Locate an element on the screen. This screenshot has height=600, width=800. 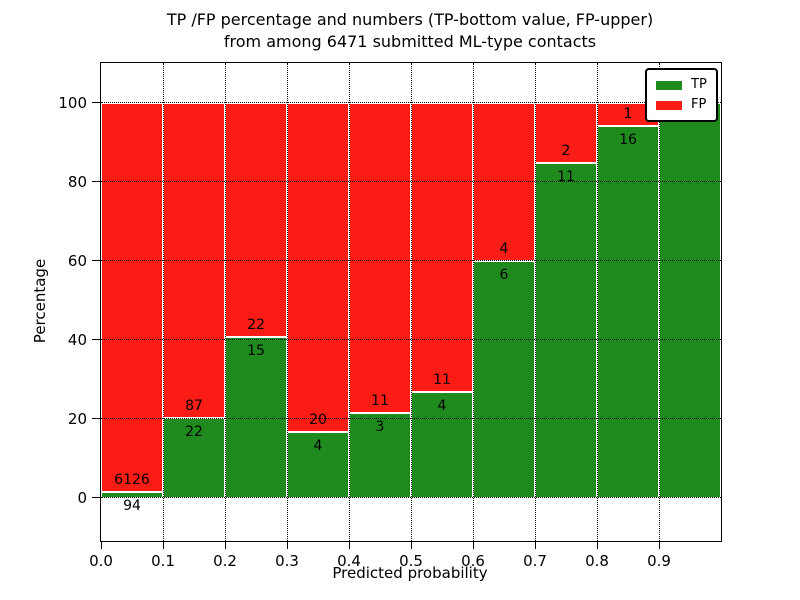
fp-count-label: 87 is located at coordinates (194, 405).